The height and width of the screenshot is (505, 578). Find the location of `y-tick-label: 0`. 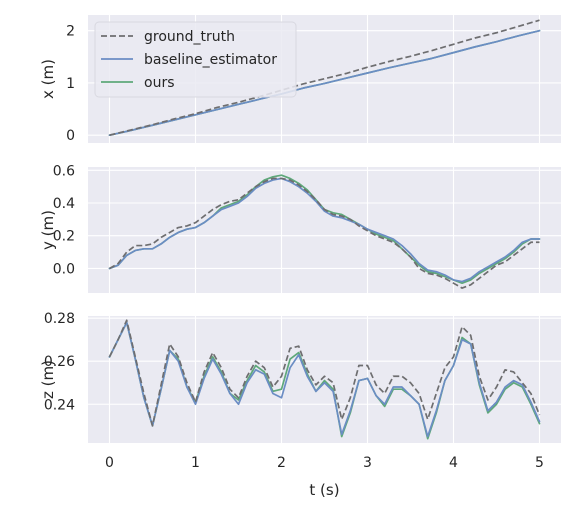

y-tick-label: 0 is located at coordinates (70, 136).